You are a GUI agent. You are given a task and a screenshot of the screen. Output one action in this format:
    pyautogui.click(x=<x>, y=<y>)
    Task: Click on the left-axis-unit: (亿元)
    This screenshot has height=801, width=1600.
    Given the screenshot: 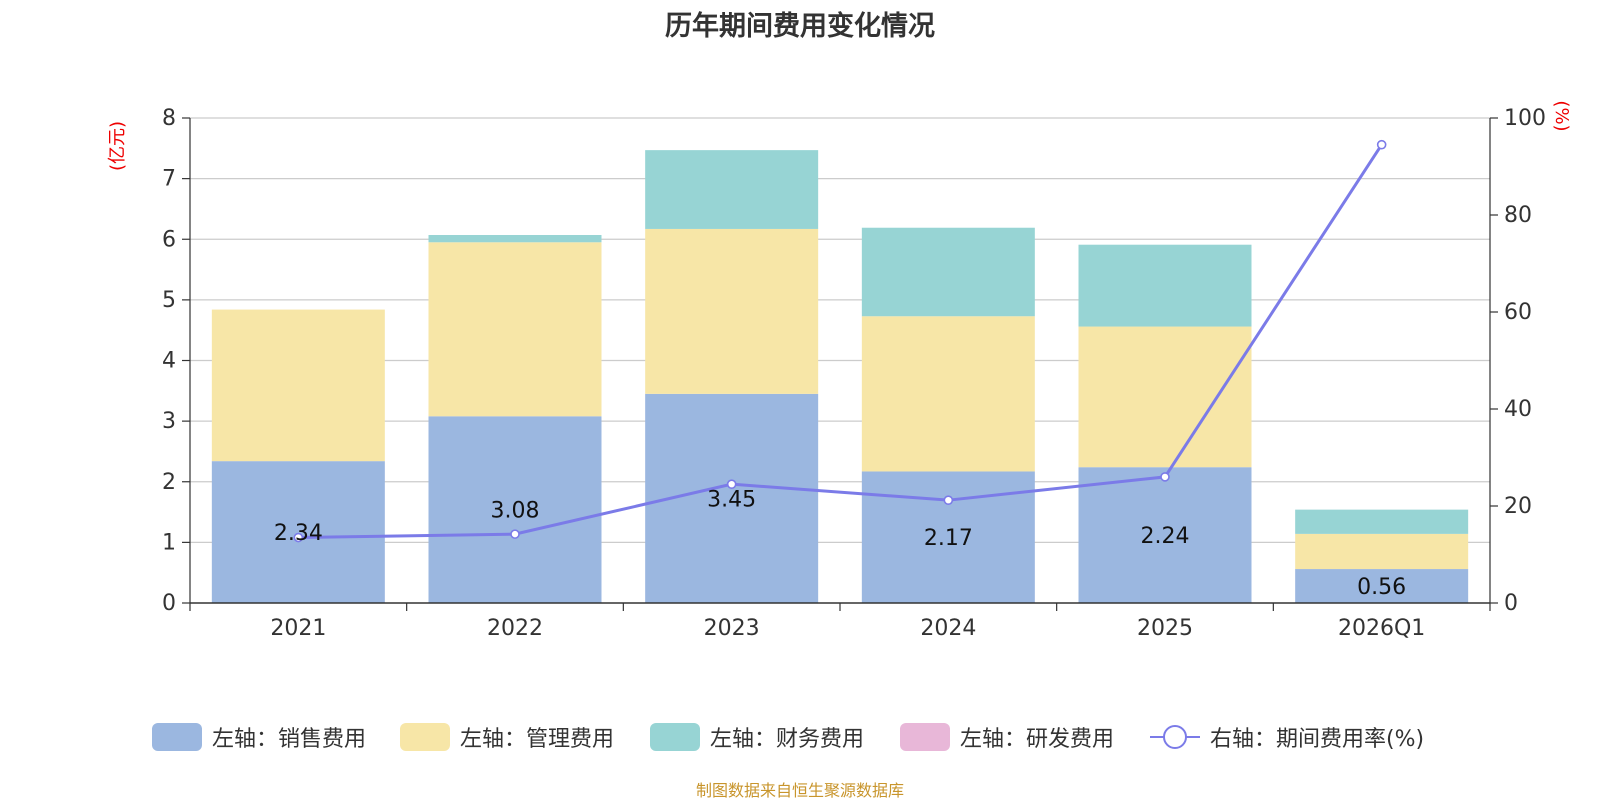 What is the action you would take?
    pyautogui.click(x=117, y=146)
    